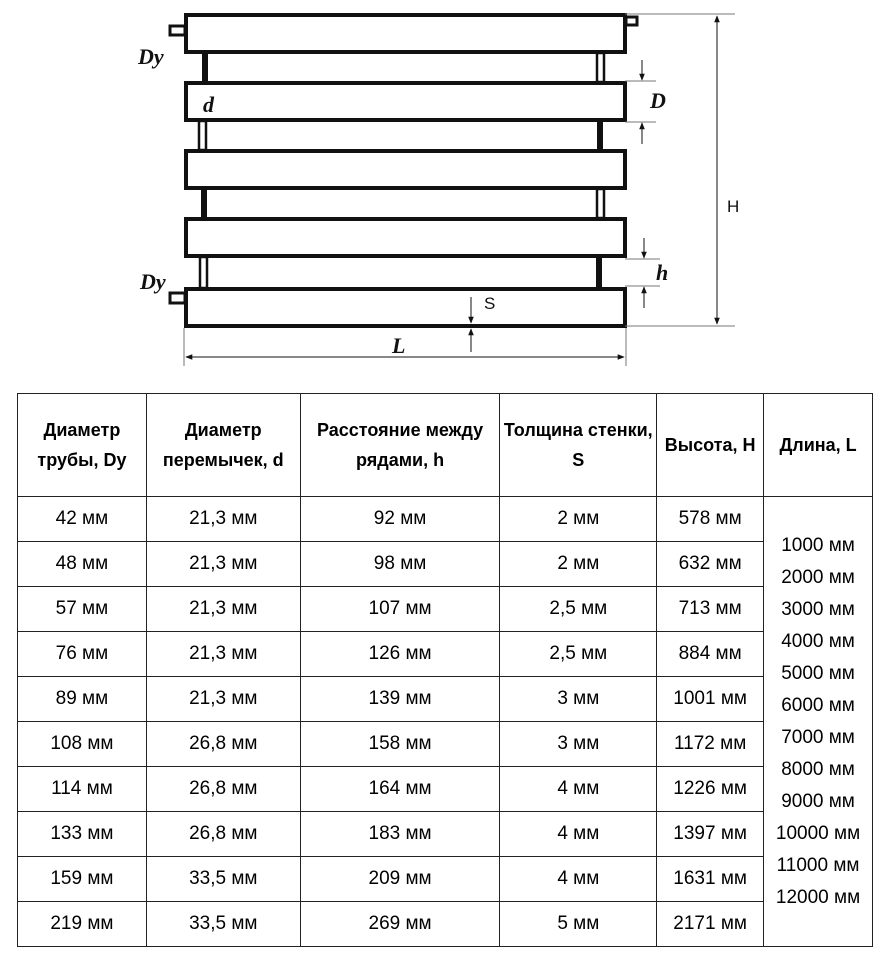 This screenshot has width=888, height=961. Describe the element at coordinates (82, 699) in the screenshot. I see `table-cell: 89 мм` at that location.